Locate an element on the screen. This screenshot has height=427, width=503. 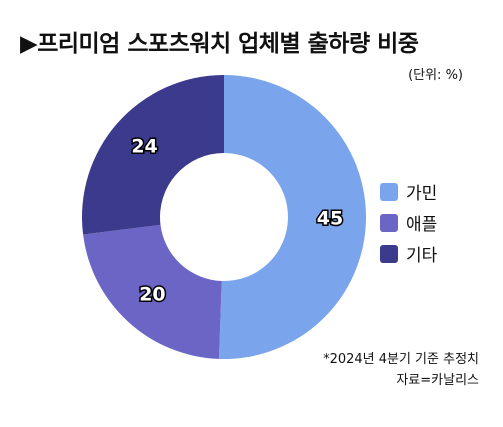
legend-swatch-garmin is located at coordinates (389, 191).